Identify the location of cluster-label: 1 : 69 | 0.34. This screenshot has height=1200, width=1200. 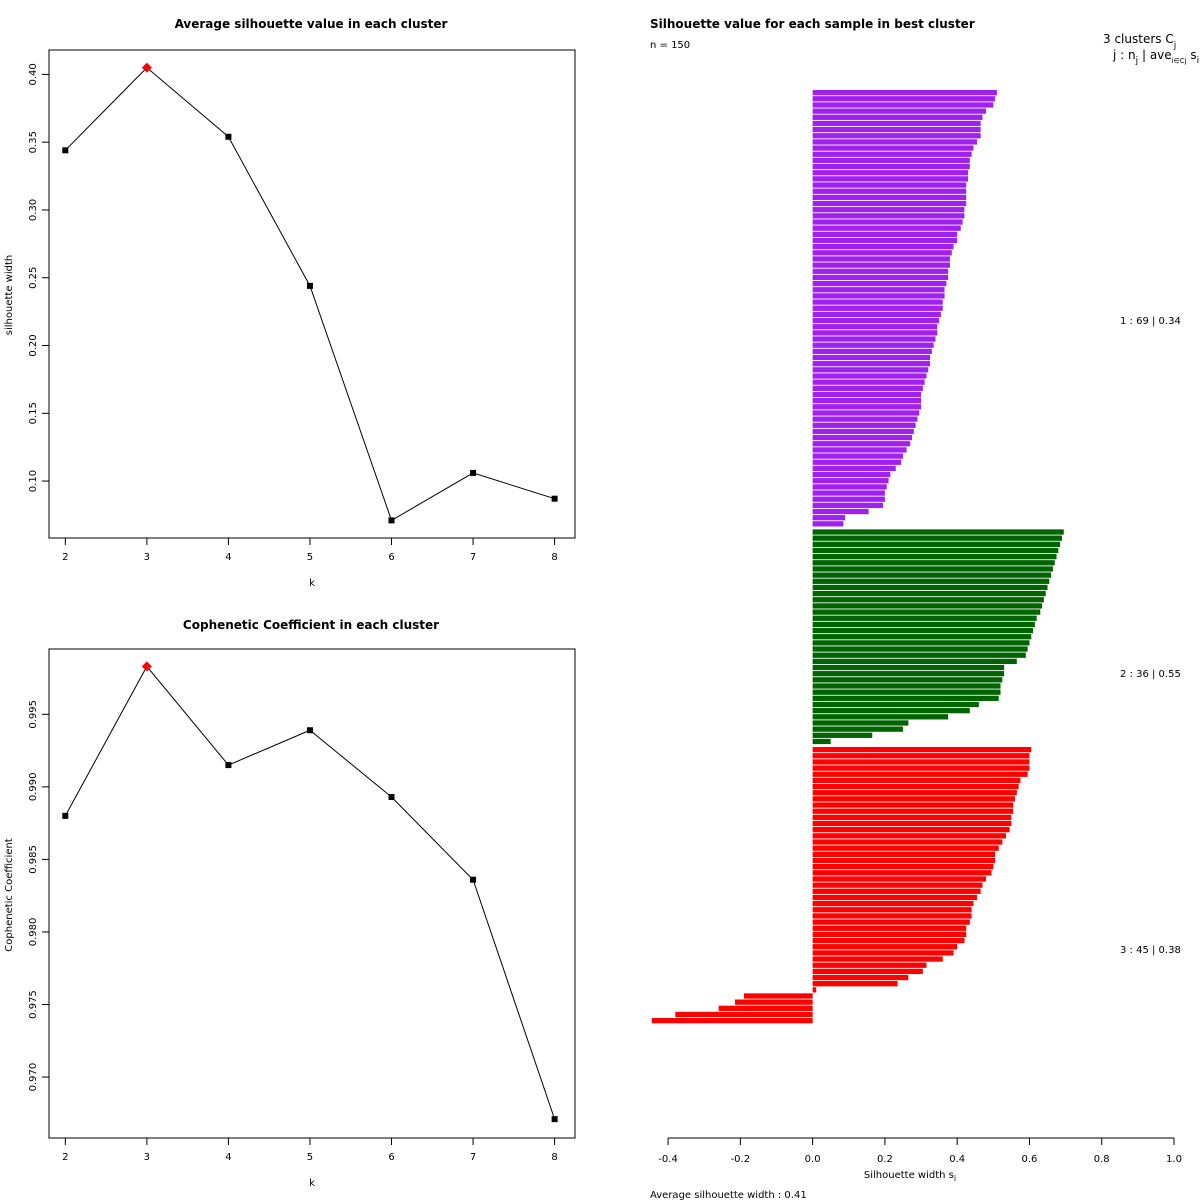
(1150, 321).